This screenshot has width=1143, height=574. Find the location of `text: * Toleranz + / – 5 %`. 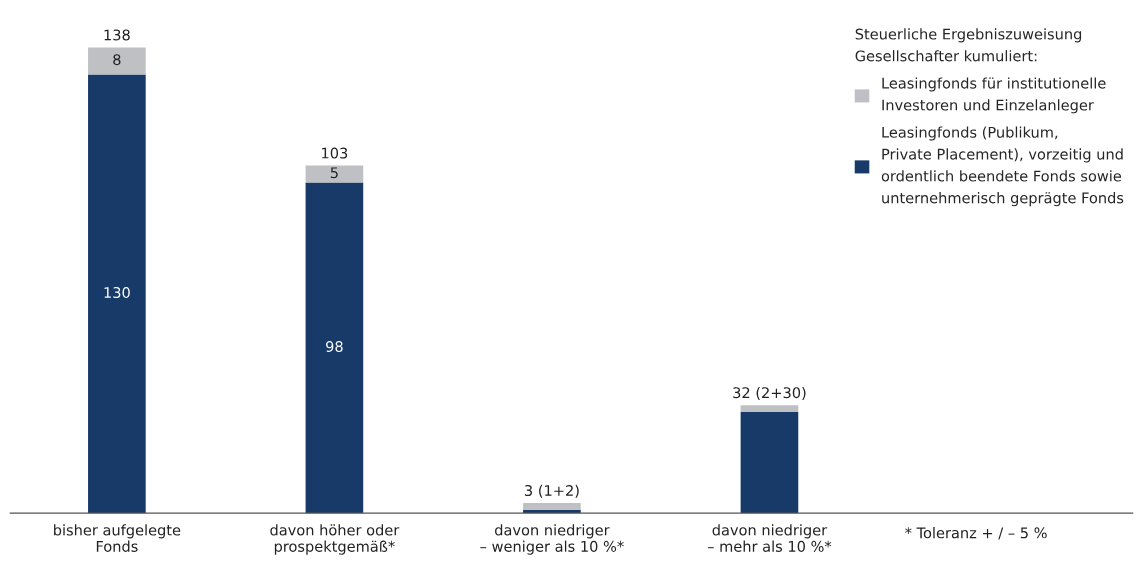

text: * Toleranz + / – 5 % is located at coordinates (976, 533).